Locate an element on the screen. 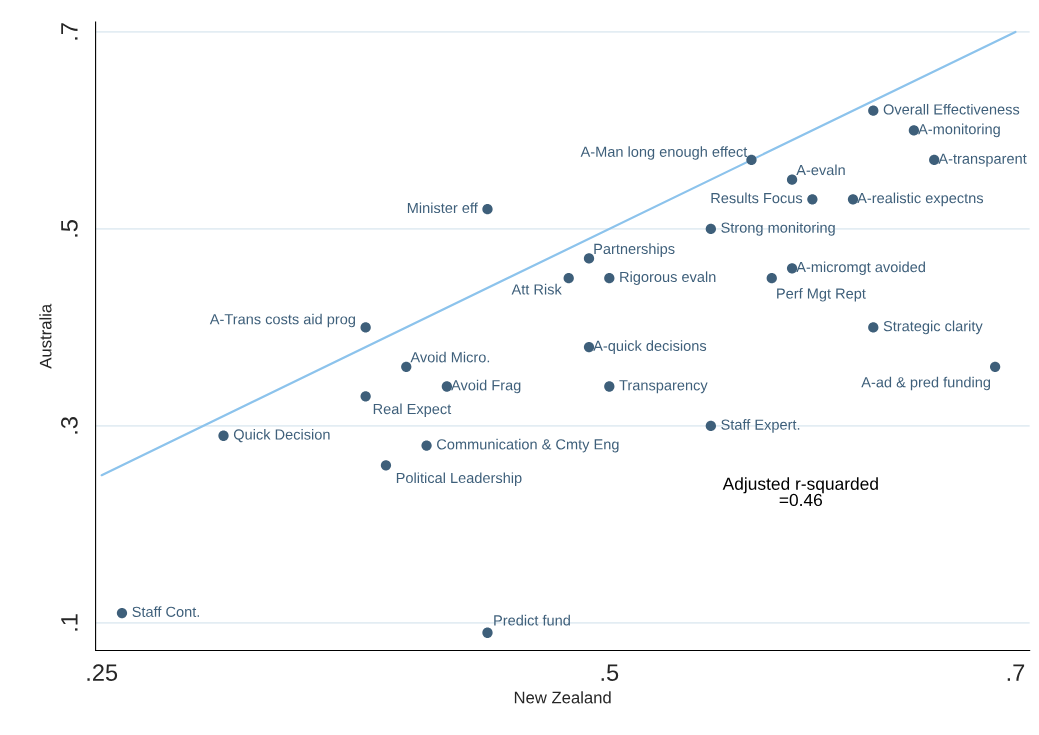  annotation: Partnerships is located at coordinates (634, 250).